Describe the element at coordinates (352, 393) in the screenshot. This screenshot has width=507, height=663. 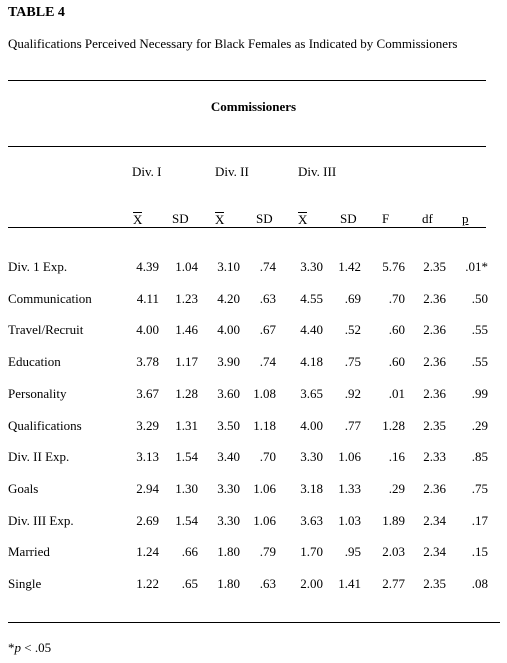
I see `table-cell: .92` at that location.